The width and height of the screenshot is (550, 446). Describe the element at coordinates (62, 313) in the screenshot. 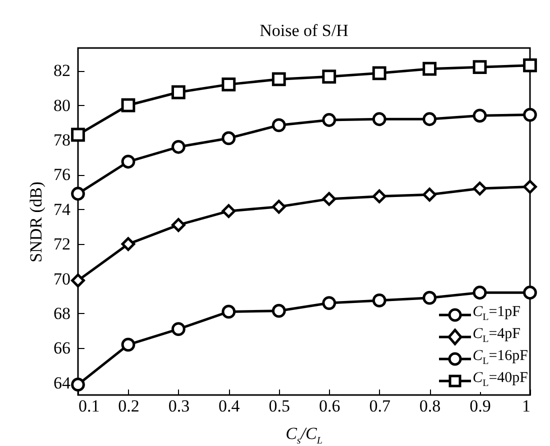

I see `y-tick-label: 68` at that location.